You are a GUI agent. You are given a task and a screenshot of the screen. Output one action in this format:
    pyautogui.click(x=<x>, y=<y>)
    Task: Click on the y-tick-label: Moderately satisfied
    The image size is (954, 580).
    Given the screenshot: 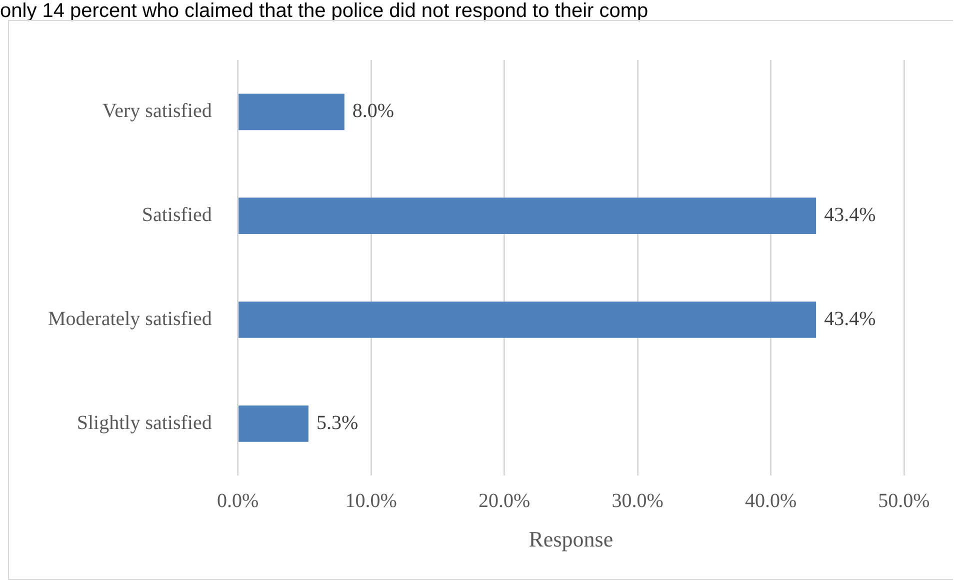 What is the action you would take?
    pyautogui.click(x=130, y=319)
    